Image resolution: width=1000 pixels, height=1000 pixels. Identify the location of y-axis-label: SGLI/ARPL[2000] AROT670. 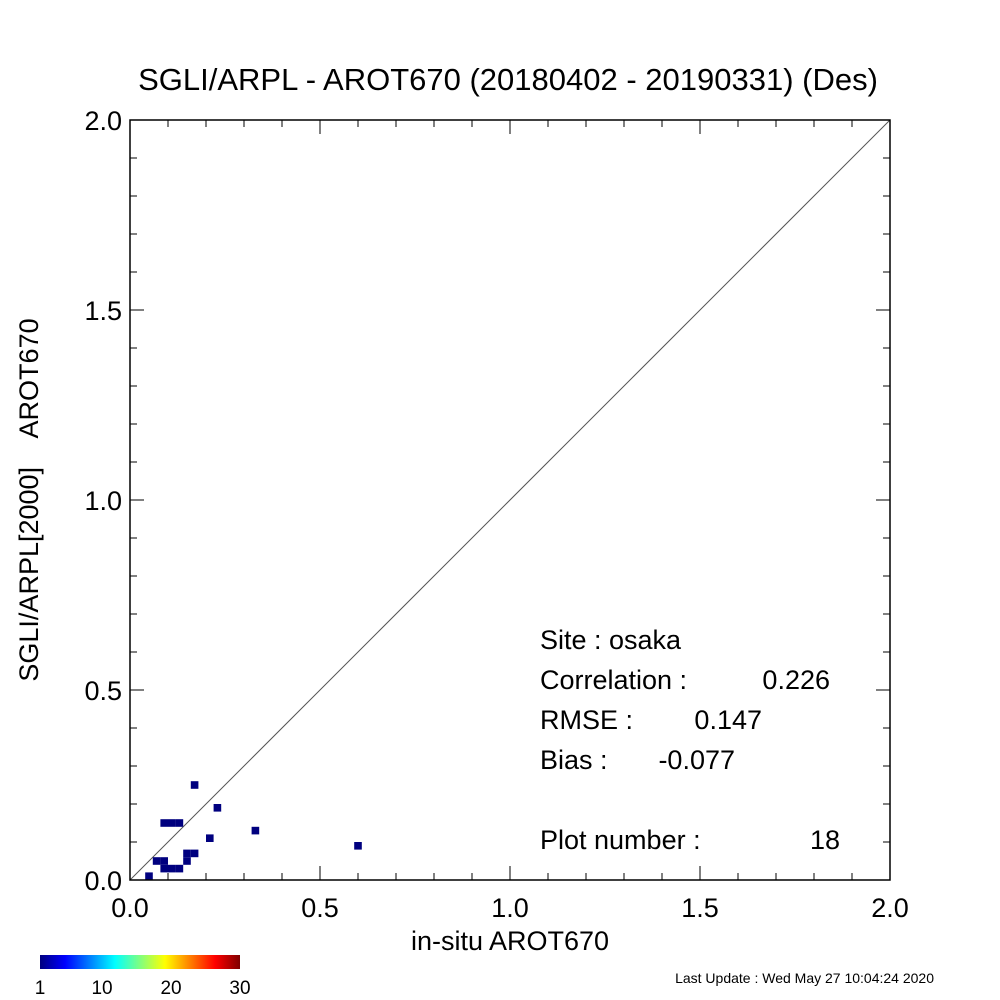
(29, 499).